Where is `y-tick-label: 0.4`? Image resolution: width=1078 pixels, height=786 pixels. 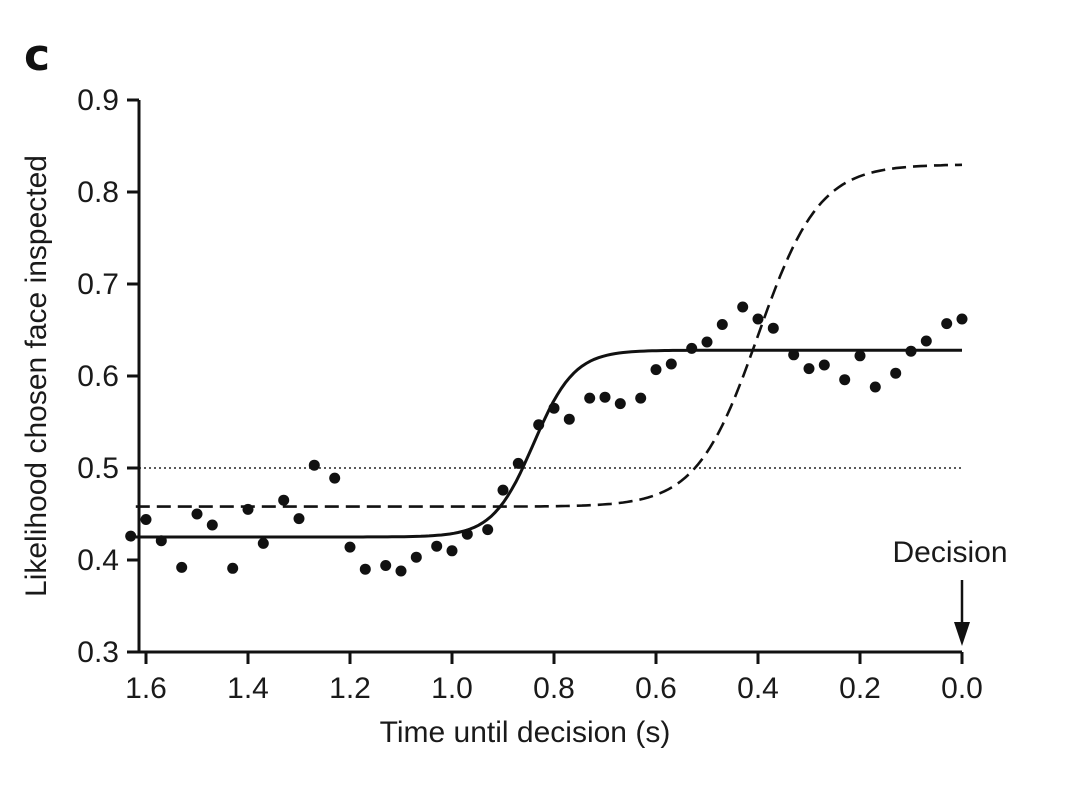
y-tick-label: 0.4 is located at coordinates (98, 560).